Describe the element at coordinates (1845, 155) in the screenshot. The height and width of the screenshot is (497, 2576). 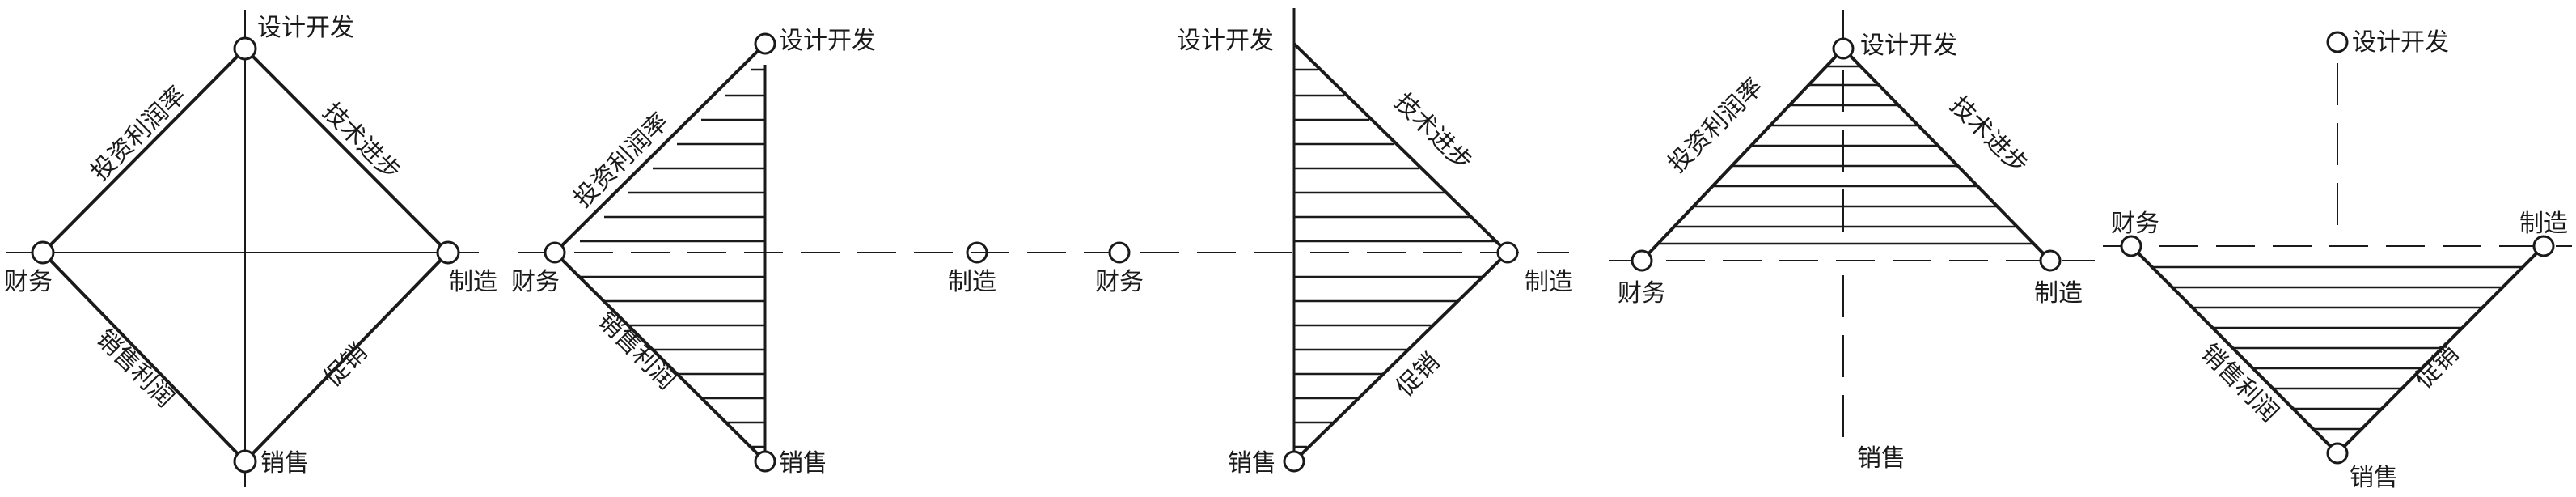
I see `hatching-upper` at that location.